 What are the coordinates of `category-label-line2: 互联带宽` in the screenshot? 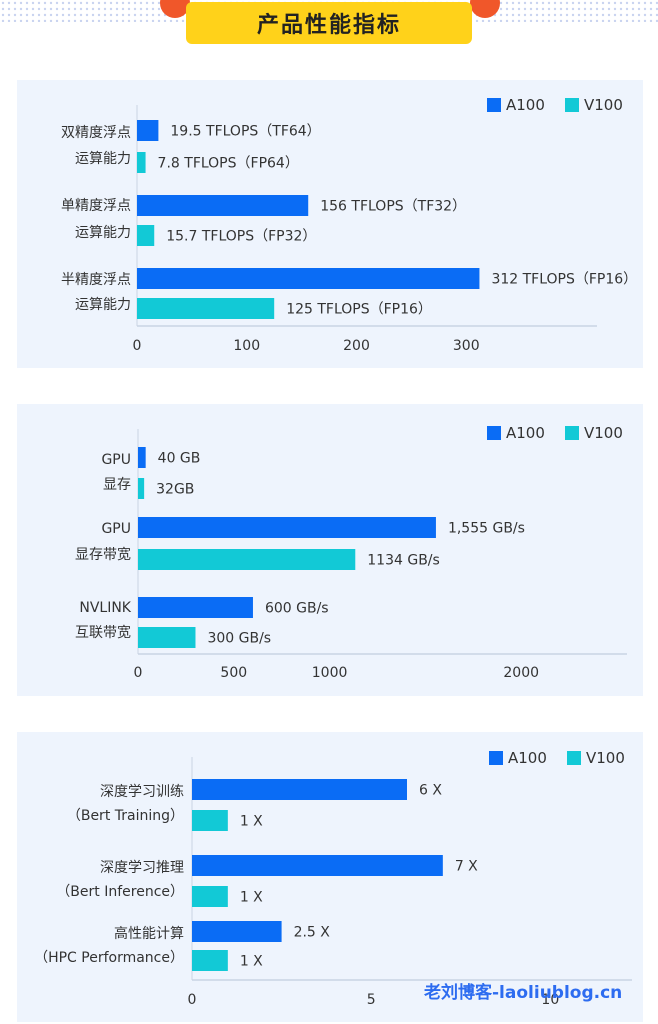 It's located at (103, 632).